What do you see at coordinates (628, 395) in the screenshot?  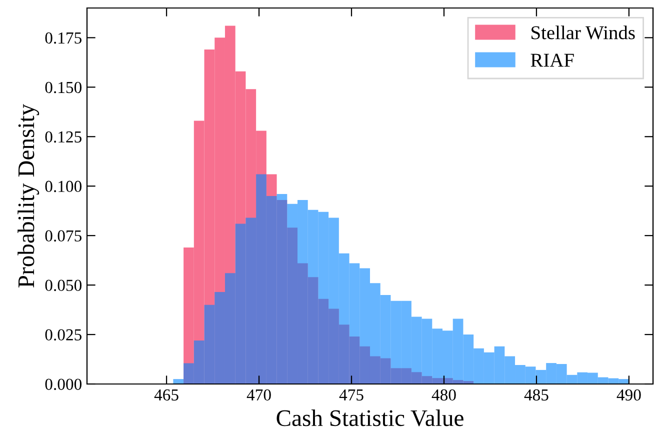 I see `x-tick-label: 490` at bounding box center [628, 395].